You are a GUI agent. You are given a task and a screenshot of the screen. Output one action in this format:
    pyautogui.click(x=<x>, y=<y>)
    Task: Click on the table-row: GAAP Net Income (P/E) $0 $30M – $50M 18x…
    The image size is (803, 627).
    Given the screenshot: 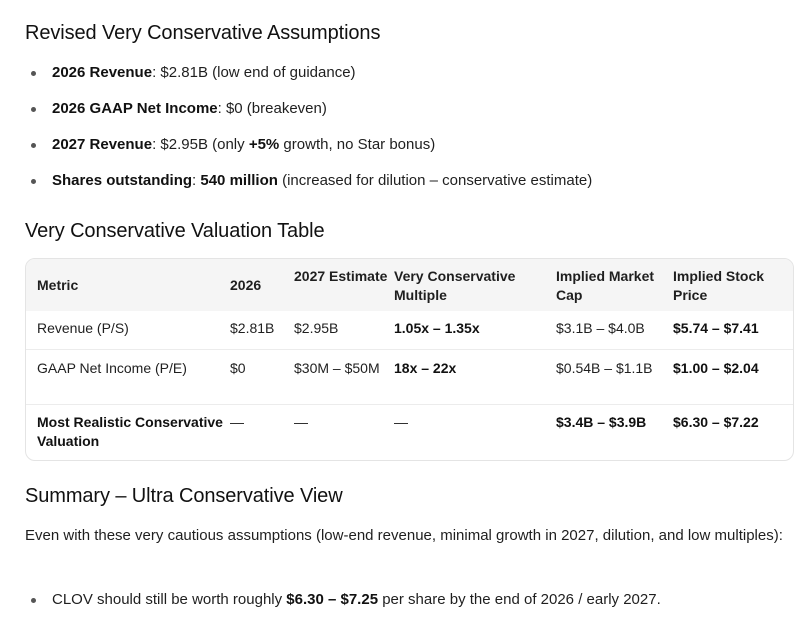 What is the action you would take?
    pyautogui.click(x=409, y=376)
    